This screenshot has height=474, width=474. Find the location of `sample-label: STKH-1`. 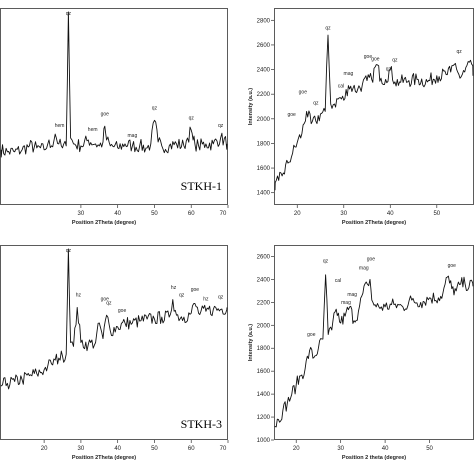

sample-label: STKH-1 is located at coordinates (201, 186).